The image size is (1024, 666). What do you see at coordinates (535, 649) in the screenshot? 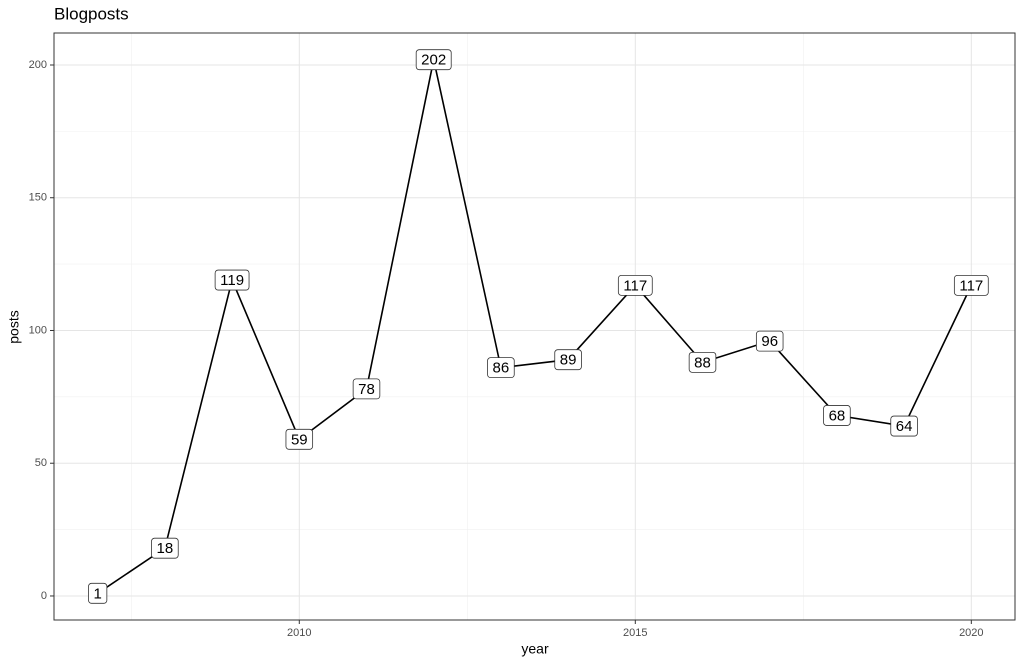
I see `x-axis-label: year` at bounding box center [535, 649].